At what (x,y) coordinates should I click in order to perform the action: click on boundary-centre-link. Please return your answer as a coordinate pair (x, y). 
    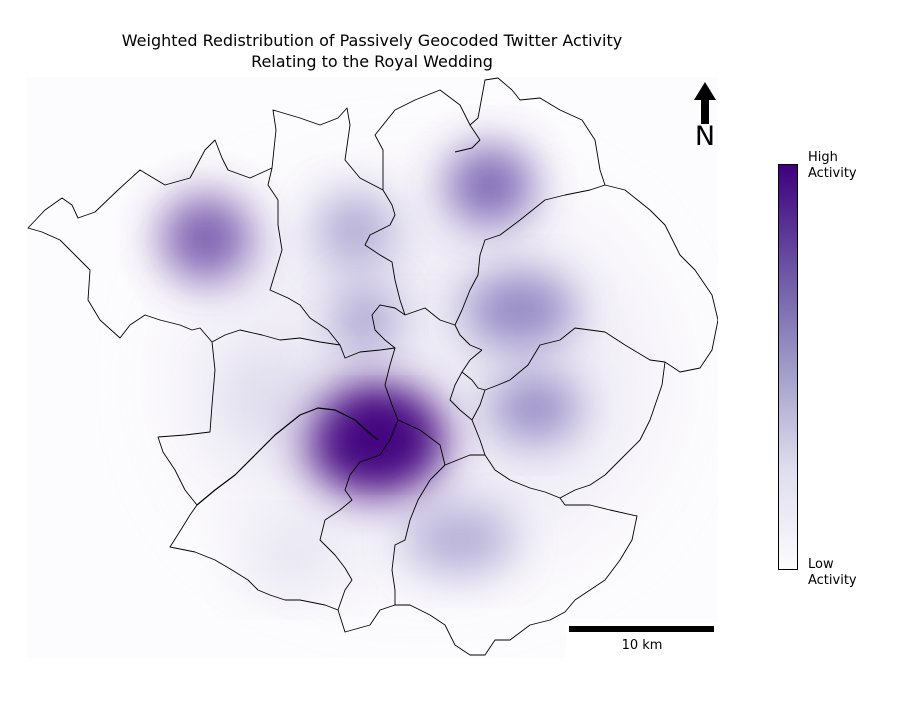
    Looking at the image, I should click on (421, 442).